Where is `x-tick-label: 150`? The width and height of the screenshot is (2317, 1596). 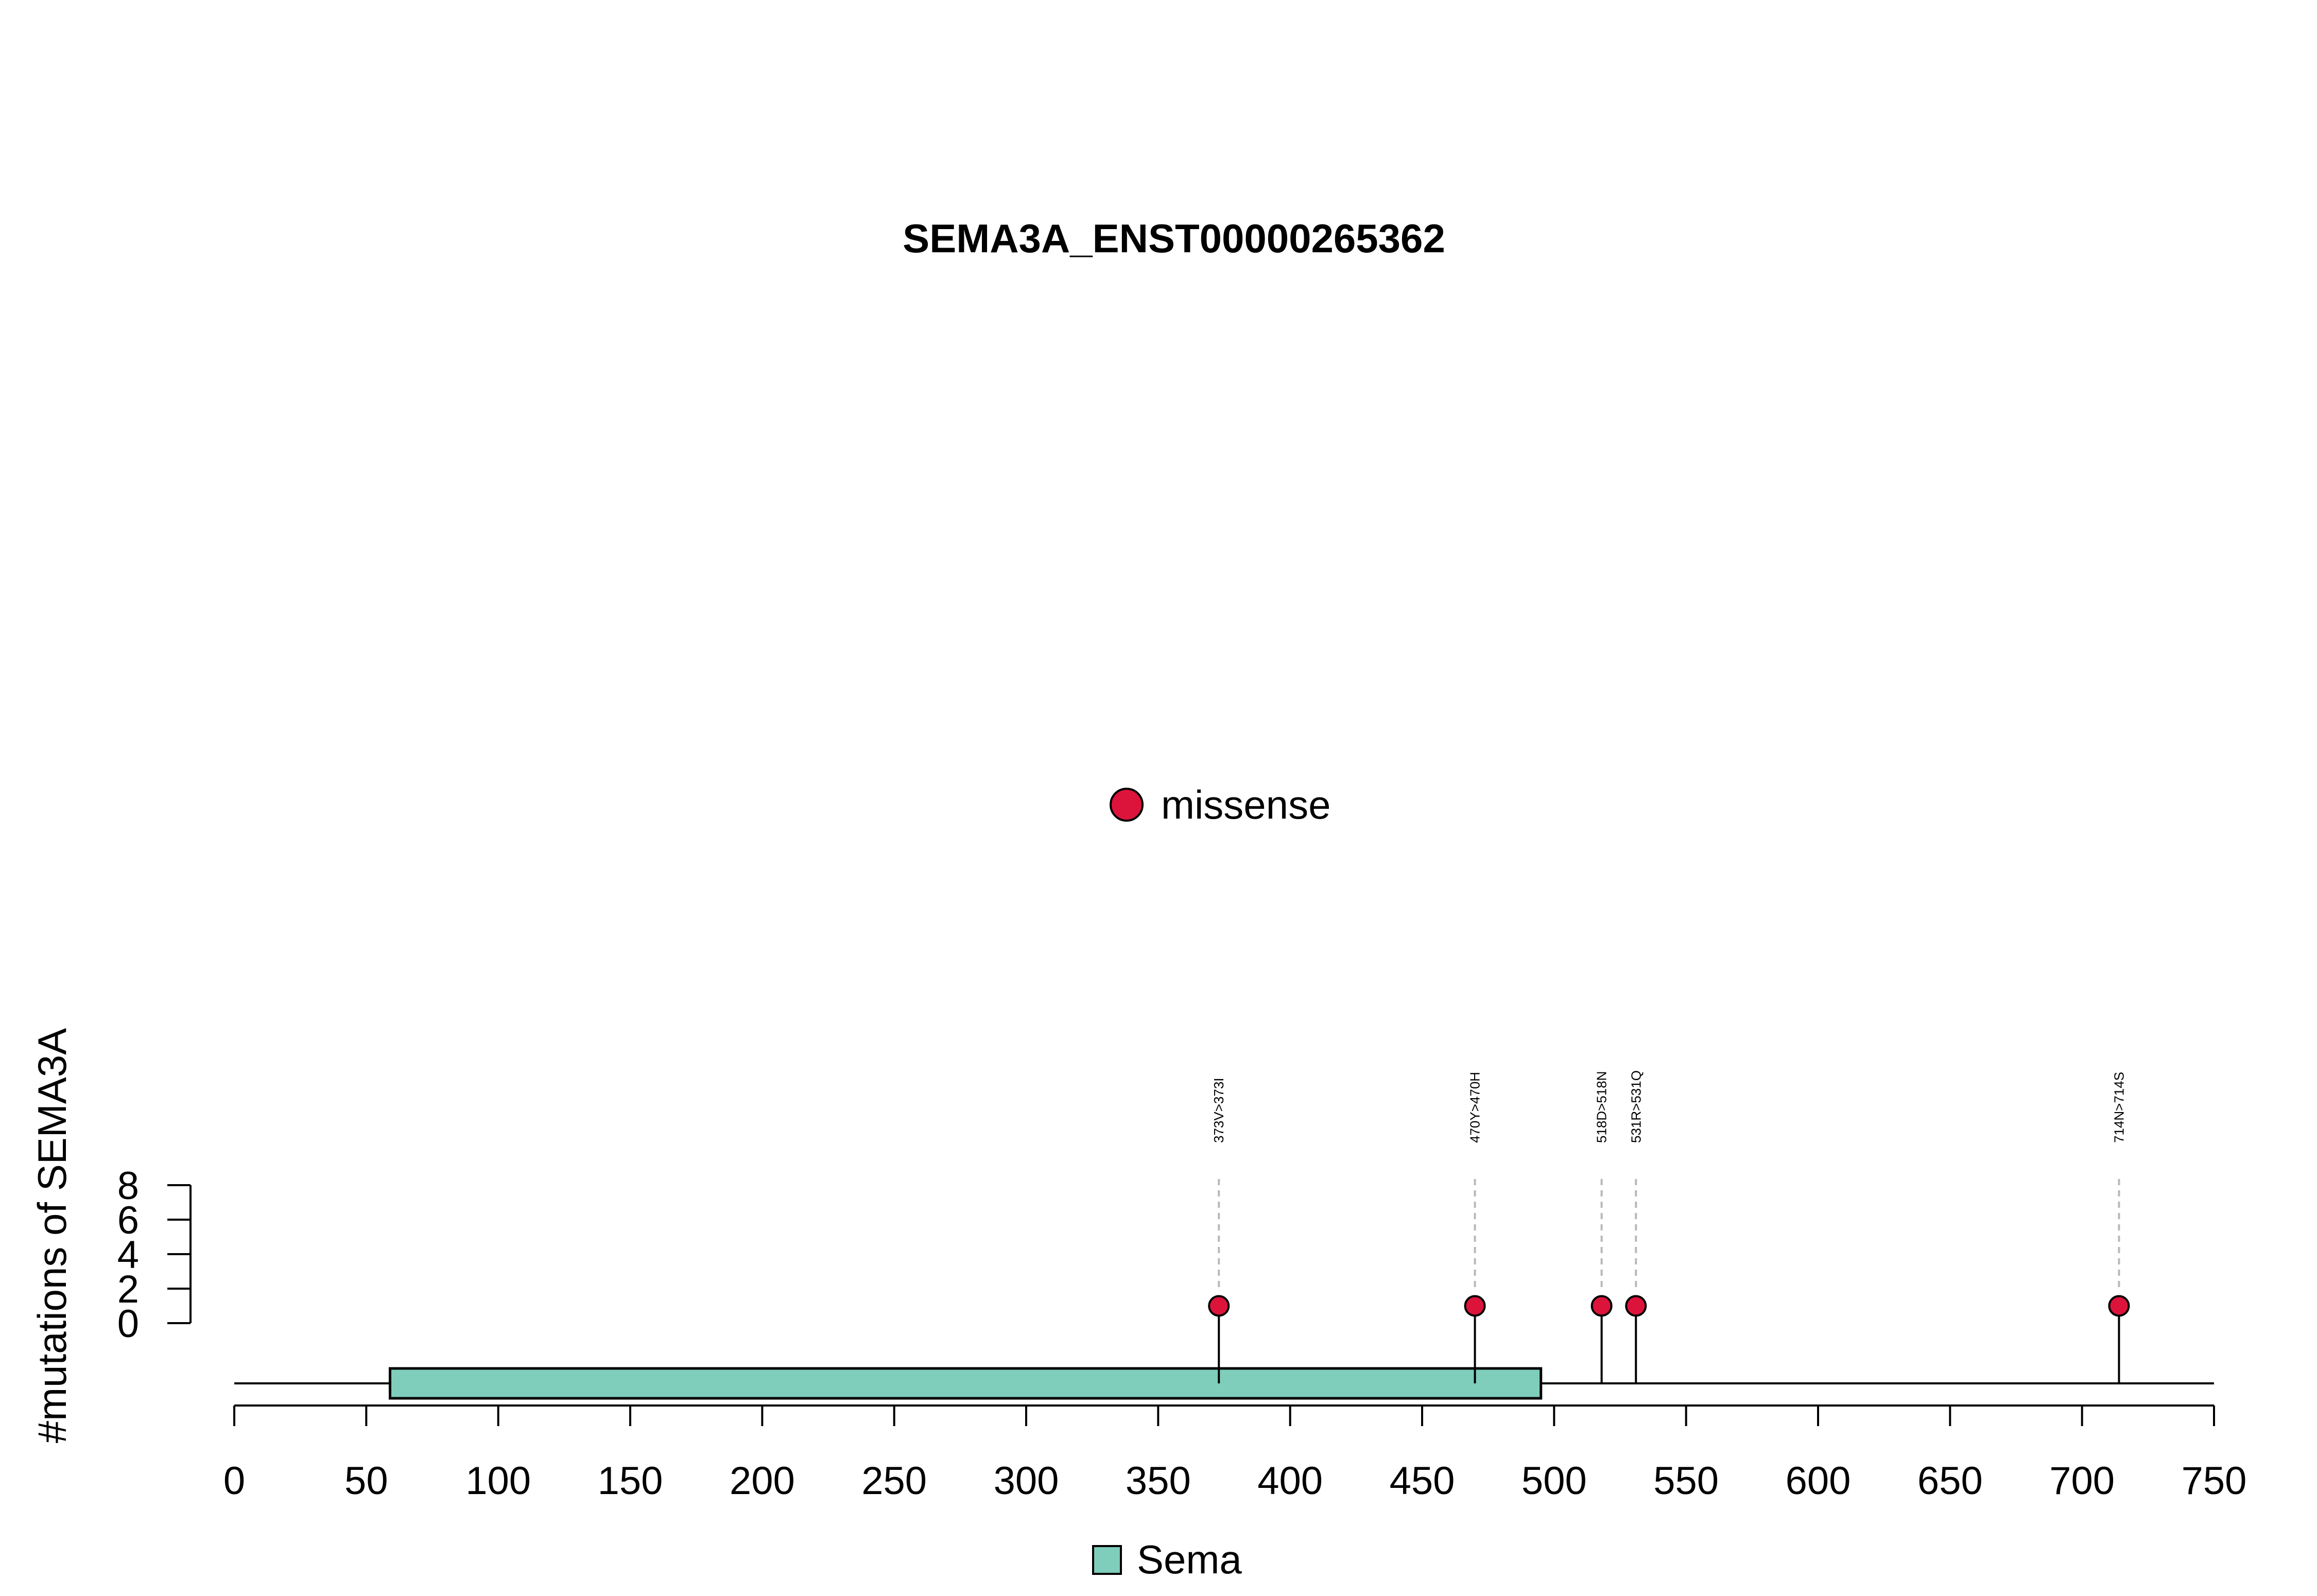
x-tick-label: 150 is located at coordinates (630, 1481).